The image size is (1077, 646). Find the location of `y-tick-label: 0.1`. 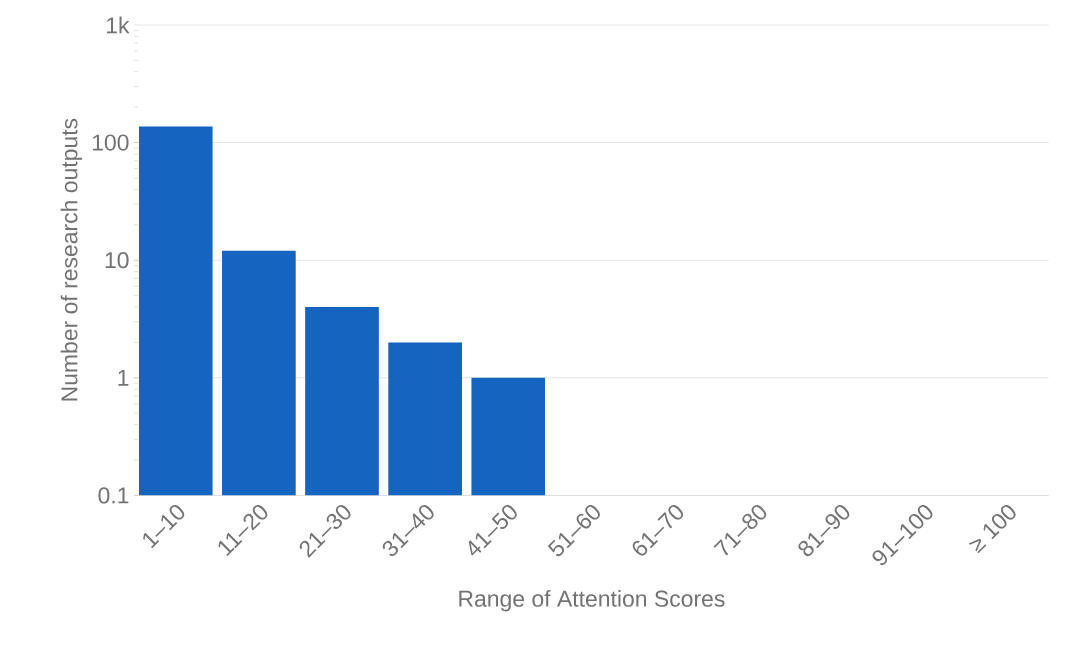

y-tick-label: 0.1 is located at coordinates (113, 495).